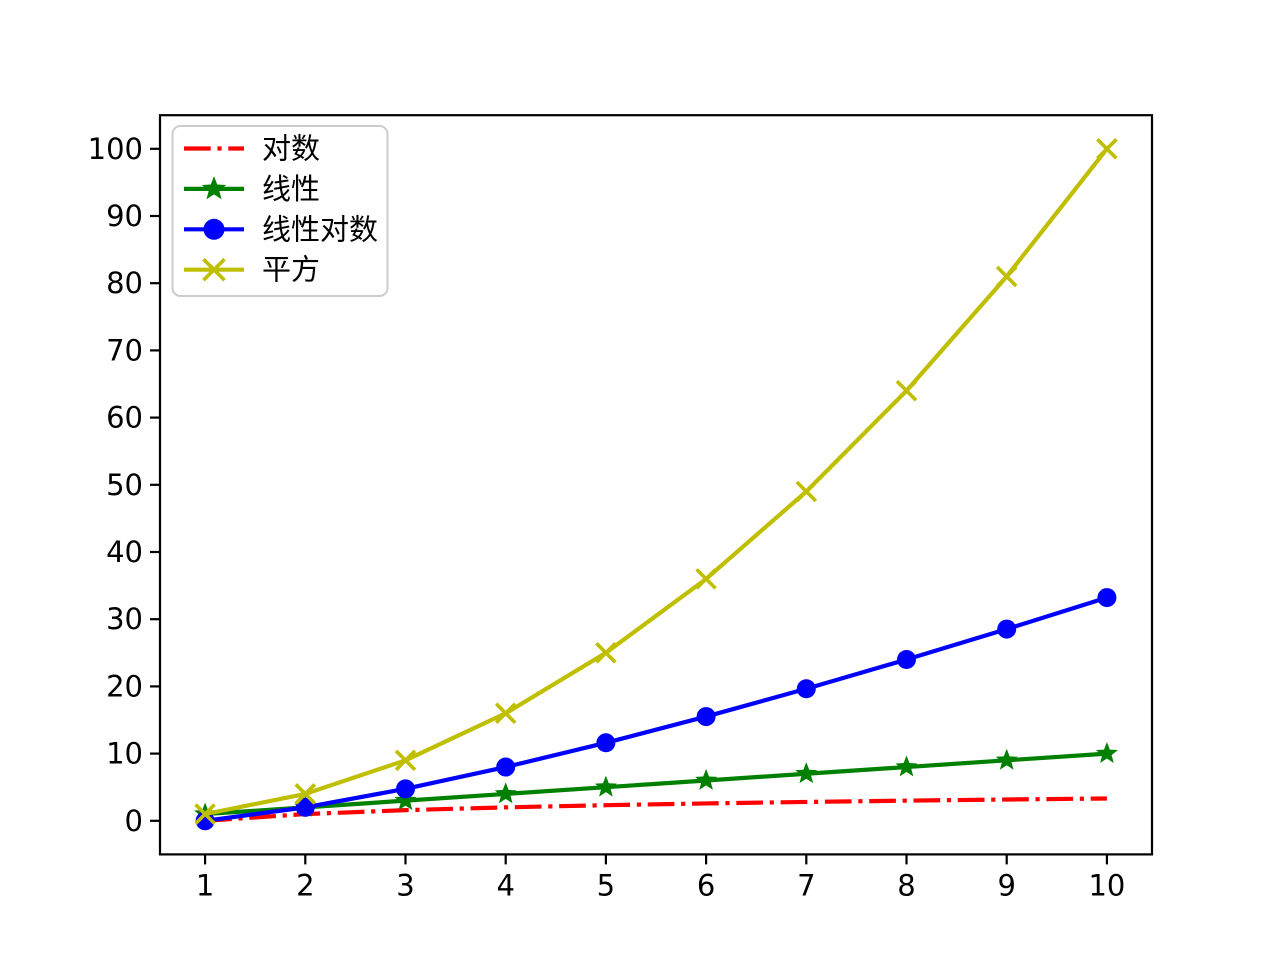  I want to click on legend-marker-linear, so click(214, 188).